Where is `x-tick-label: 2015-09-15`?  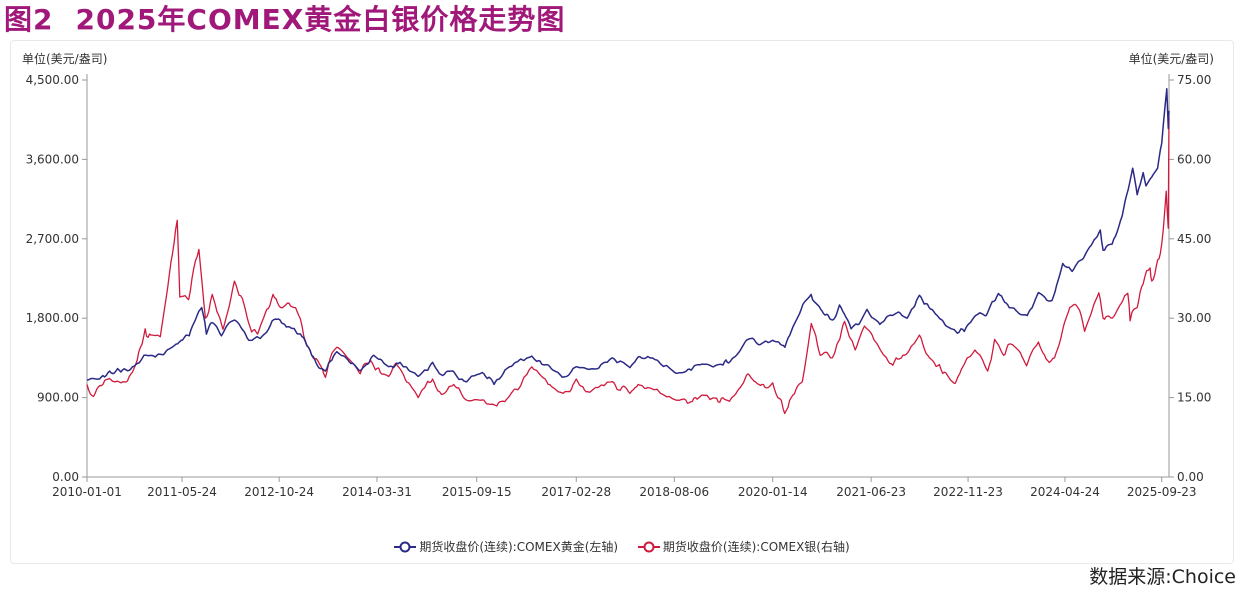
x-tick-label: 2015-09-15 is located at coordinates (477, 492).